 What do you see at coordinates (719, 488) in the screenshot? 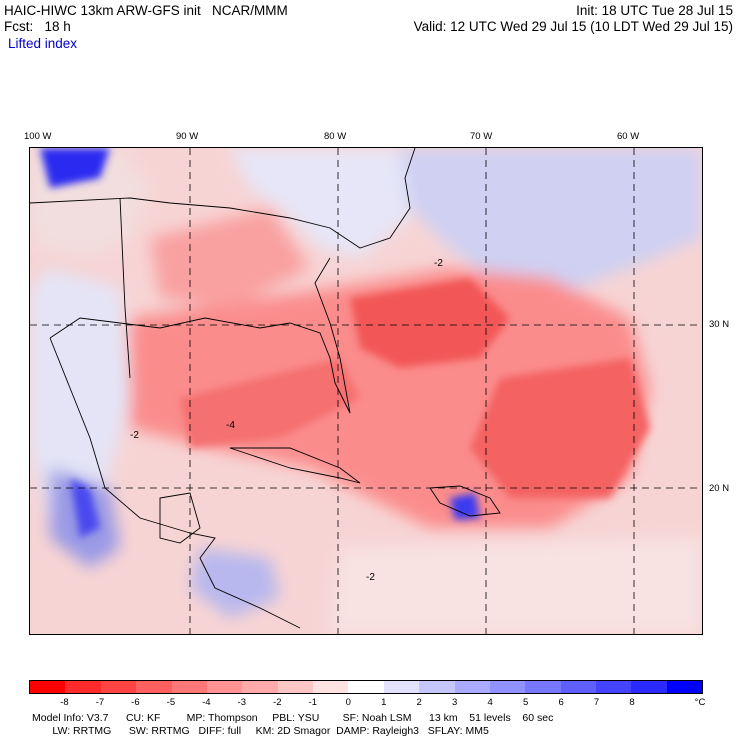
I see `lat-label-20n: 20 N` at bounding box center [719, 488].